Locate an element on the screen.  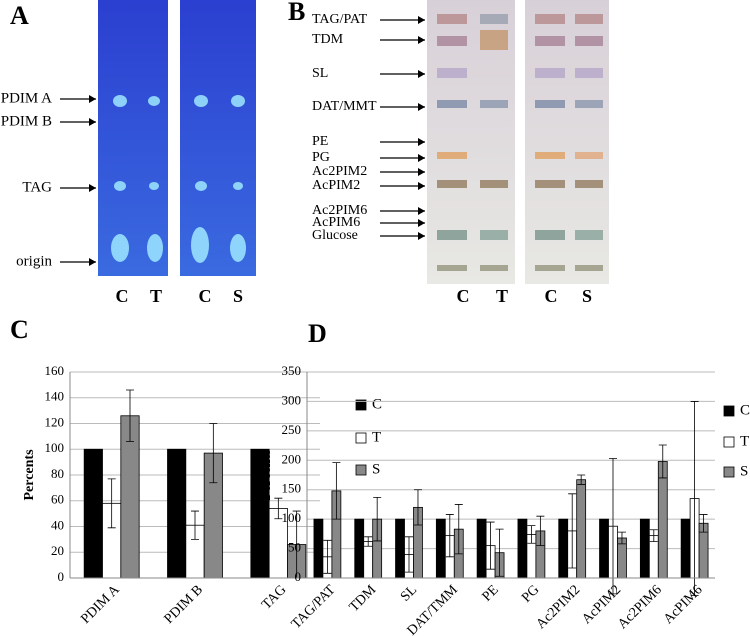
x-tick-label: SL is located at coordinates (409, 593).